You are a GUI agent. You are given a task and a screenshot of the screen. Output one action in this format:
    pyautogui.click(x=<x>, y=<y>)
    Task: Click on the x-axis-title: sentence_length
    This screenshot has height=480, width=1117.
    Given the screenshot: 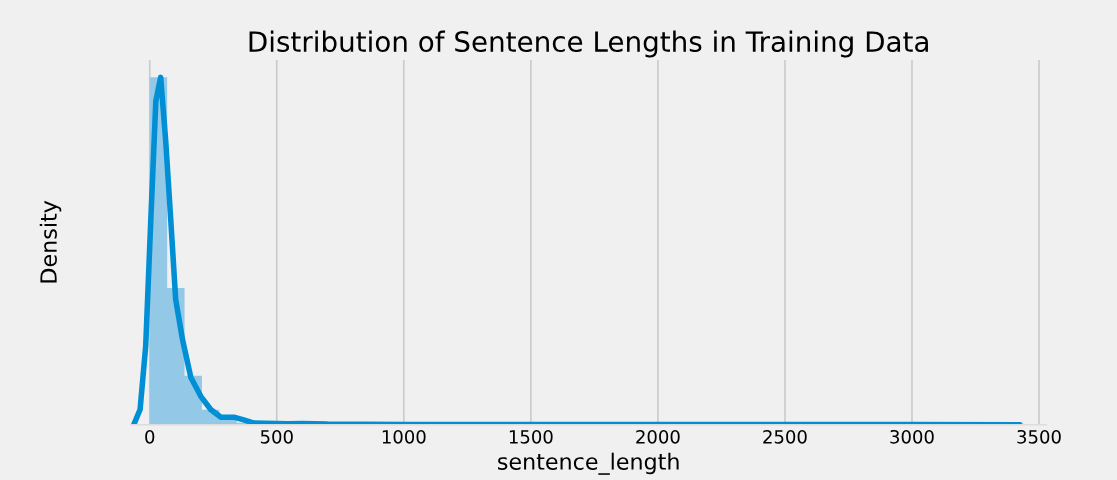 What is the action you would take?
    pyautogui.click(x=588, y=463)
    